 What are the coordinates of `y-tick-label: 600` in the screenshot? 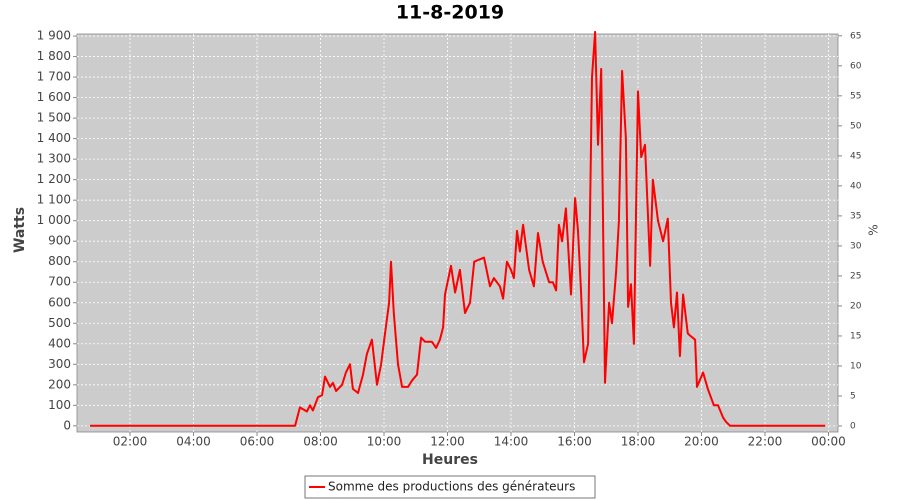 It's located at (59, 302).